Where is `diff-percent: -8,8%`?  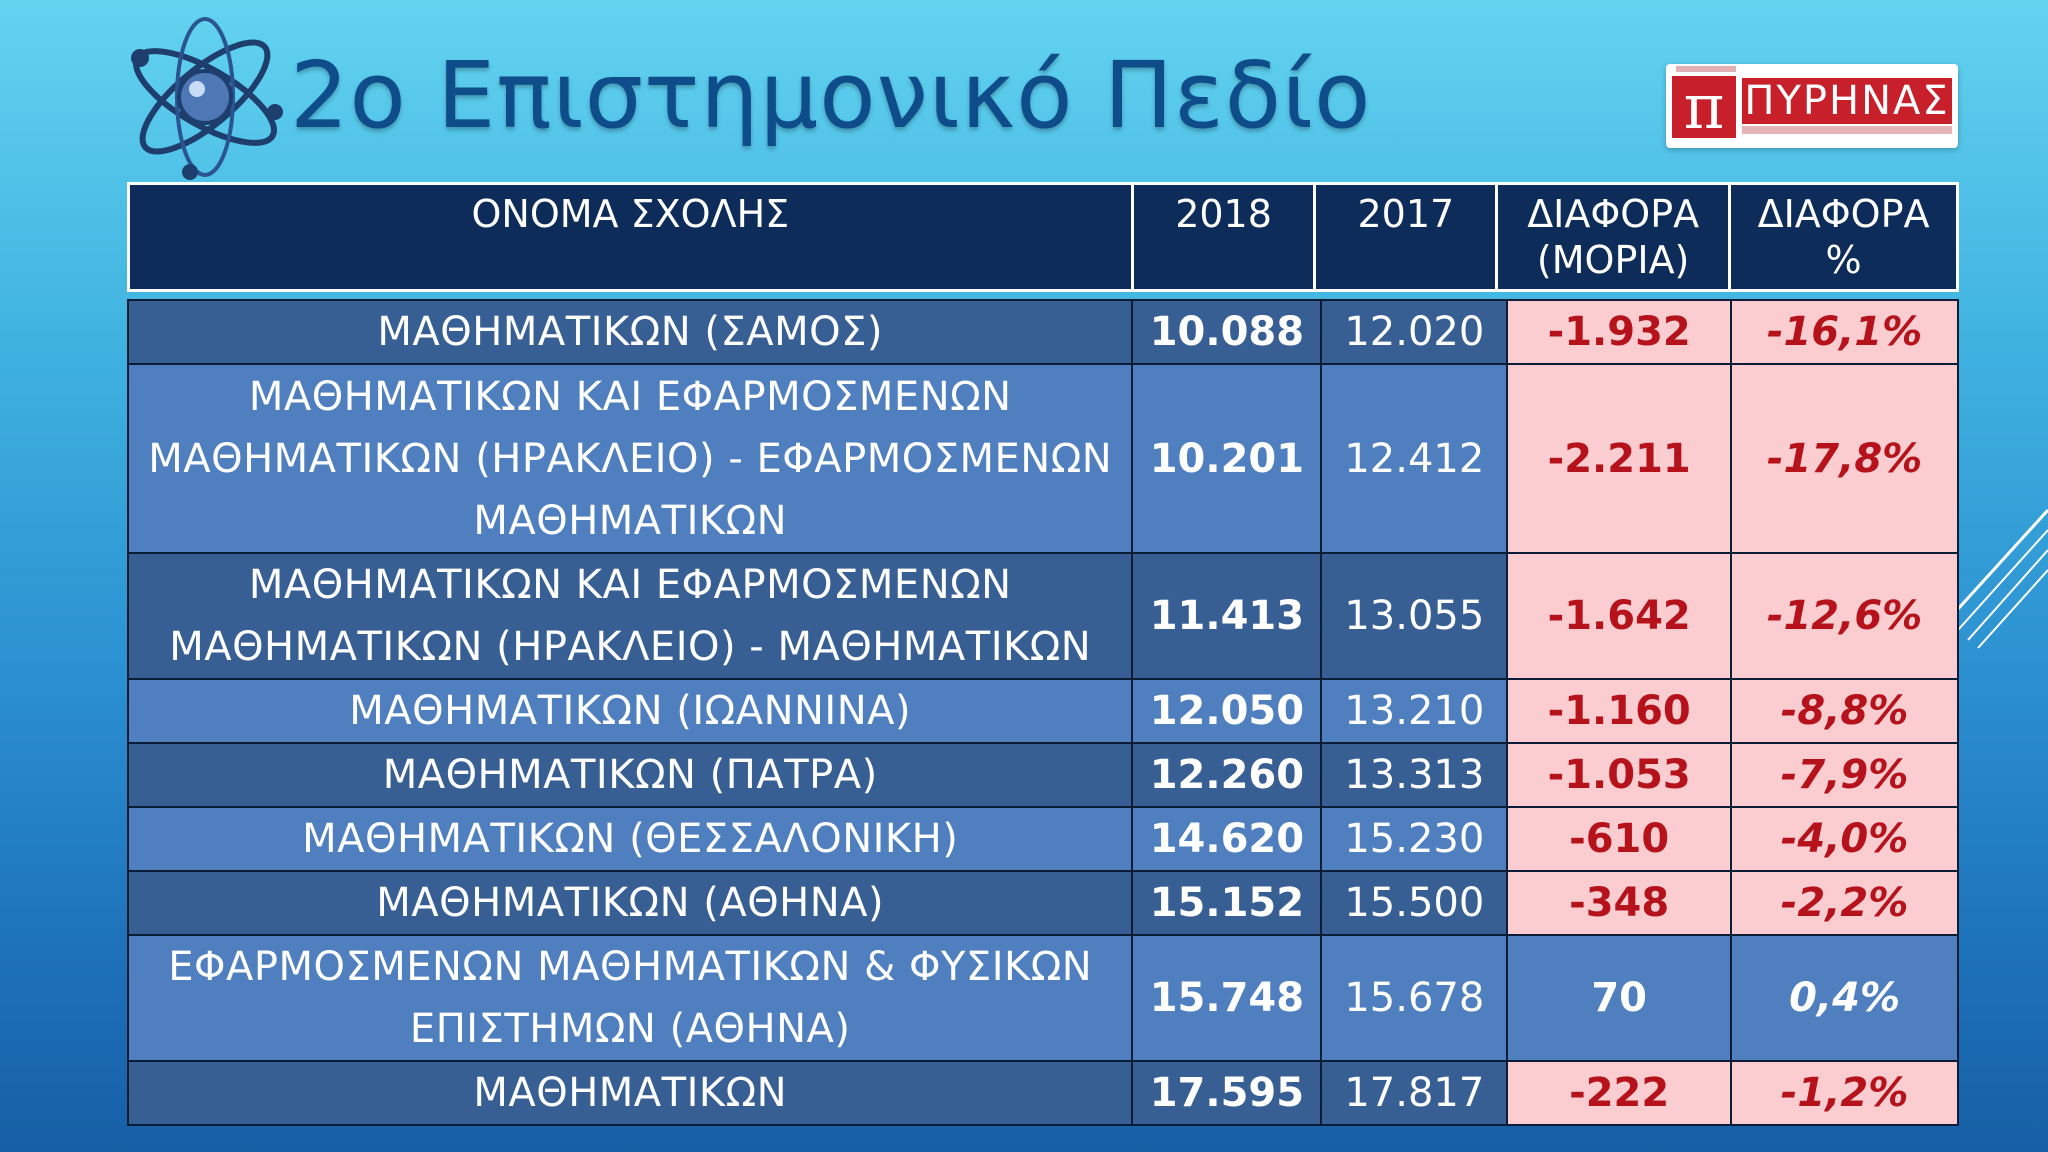 diff-percent: -8,8% is located at coordinates (1844, 711).